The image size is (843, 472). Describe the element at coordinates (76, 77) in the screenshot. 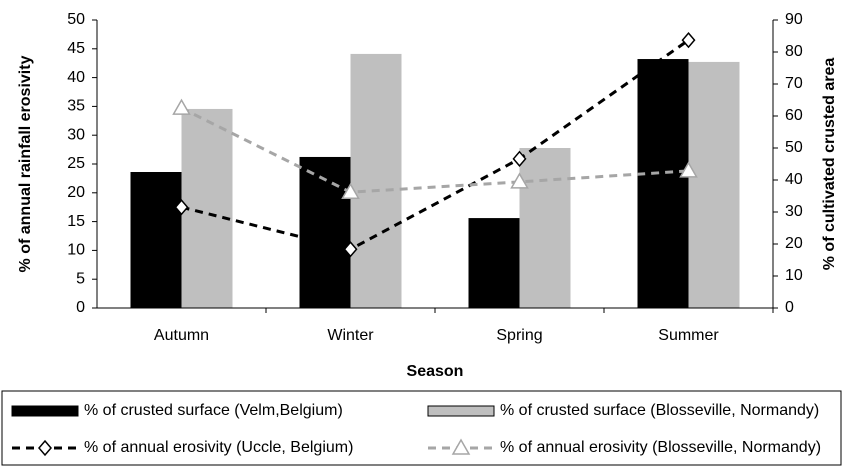

I see `y-tick-label: 40` at that location.